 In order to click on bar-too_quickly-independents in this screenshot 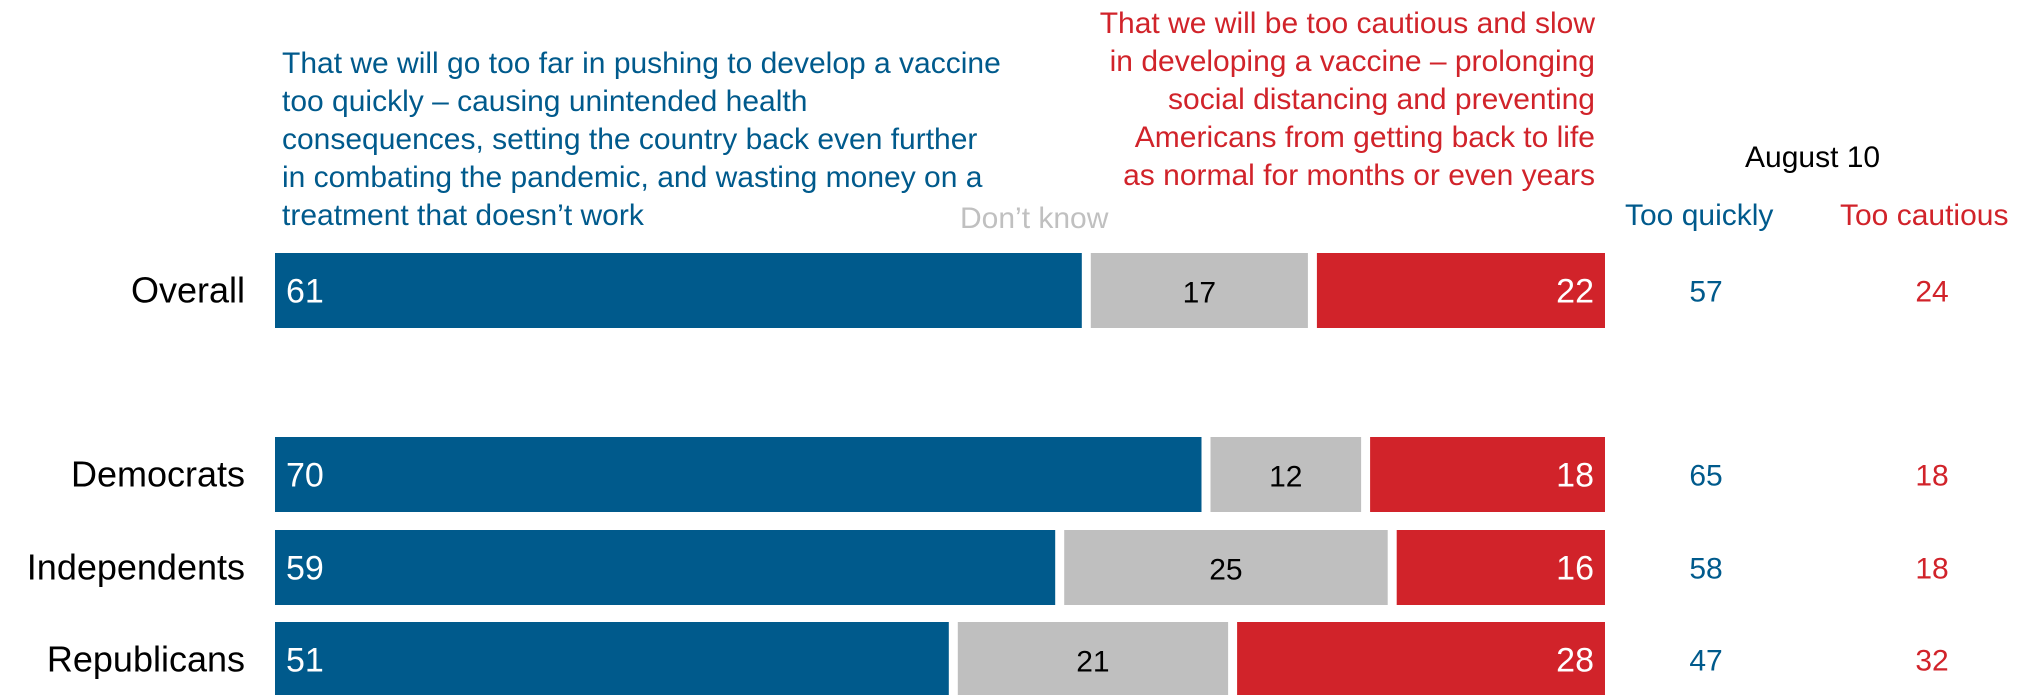, I will do `click(665, 567)`.